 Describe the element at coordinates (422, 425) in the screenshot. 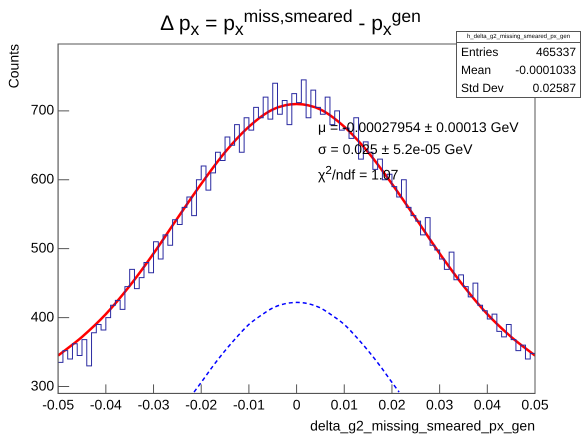

I see `x-axis-title: delta_g2_missing_smeared_px_gen` at that location.